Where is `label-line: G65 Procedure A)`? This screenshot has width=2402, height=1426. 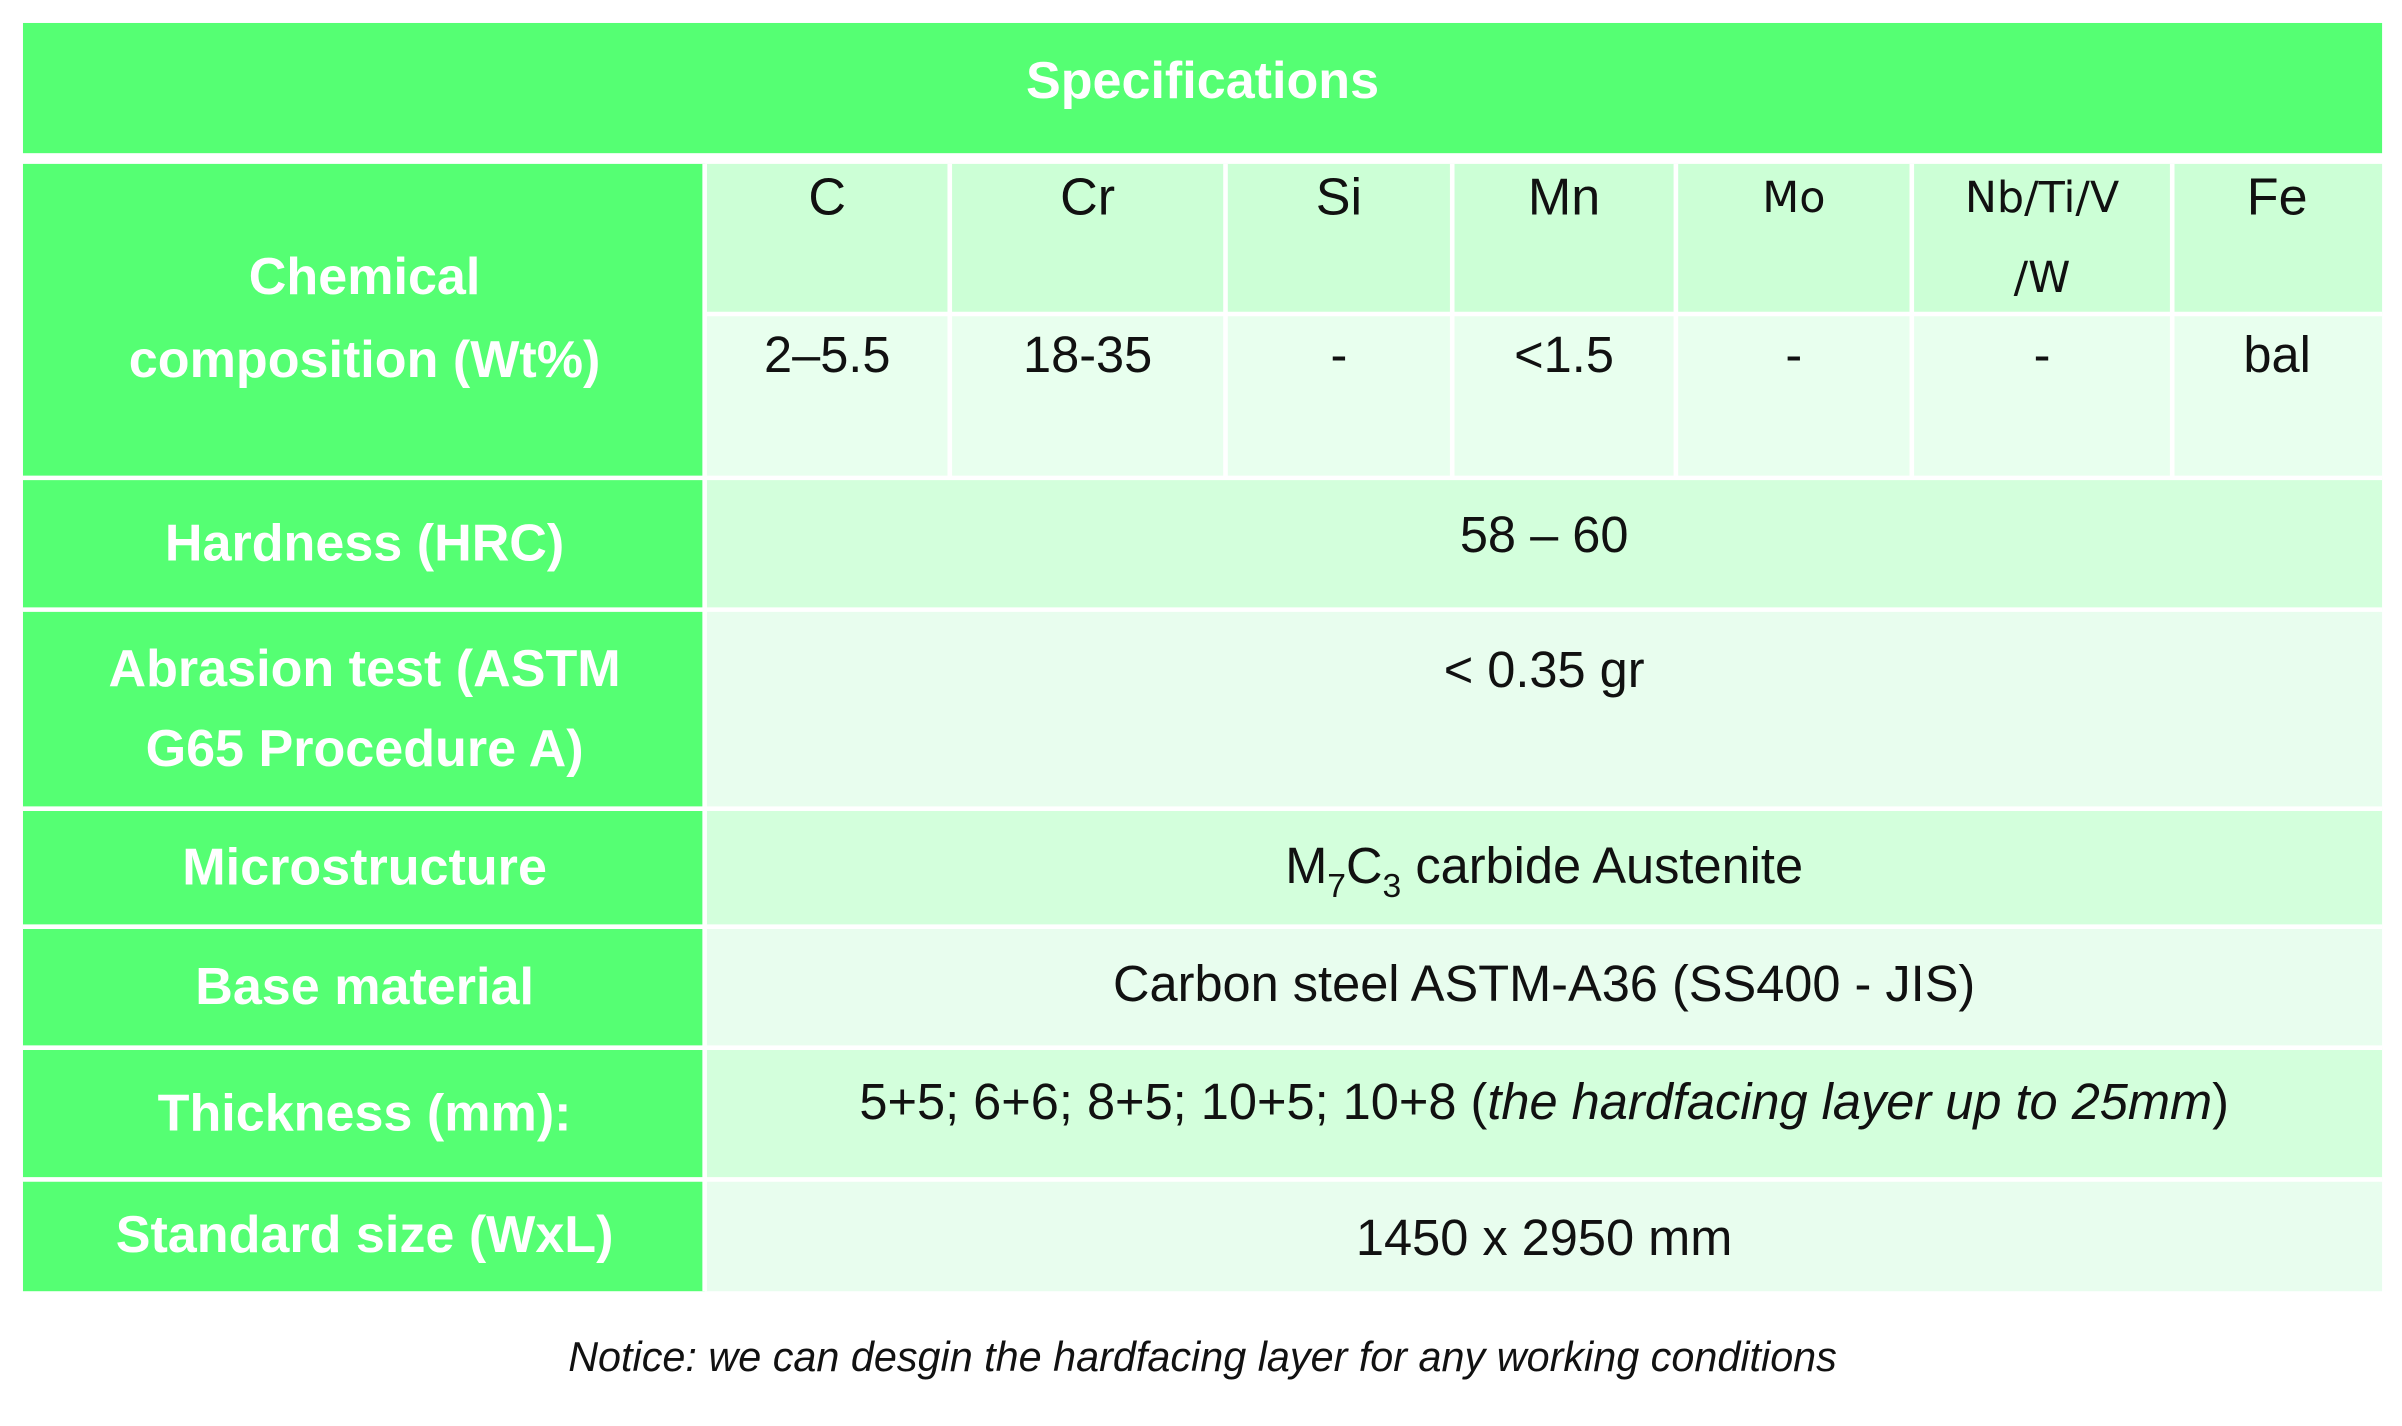
label-line: G65 Procedure A) is located at coordinates (365, 749).